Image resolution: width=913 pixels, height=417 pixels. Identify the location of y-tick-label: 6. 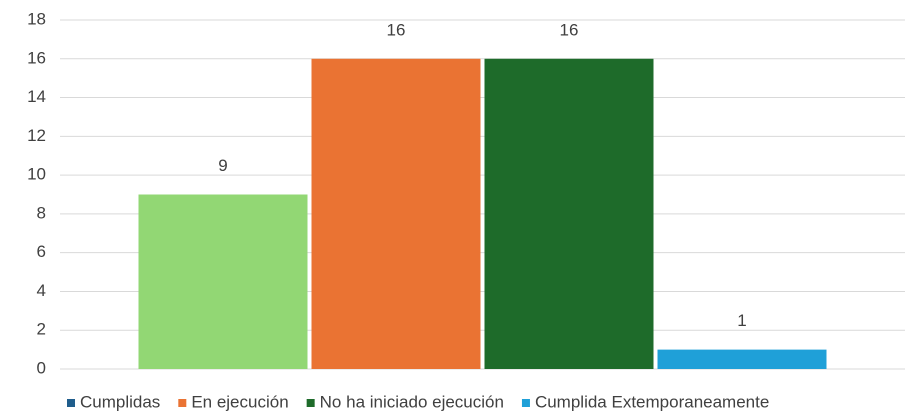
(41, 251).